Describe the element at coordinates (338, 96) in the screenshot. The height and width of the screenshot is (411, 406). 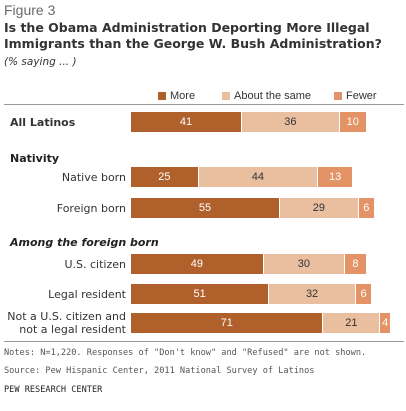
I see `legend-swatch-fewer` at that location.